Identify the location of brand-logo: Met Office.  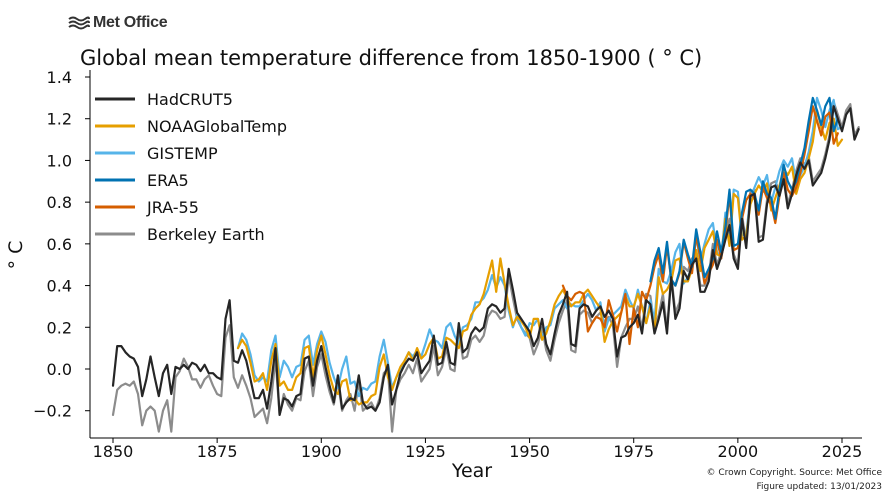
(118, 23).